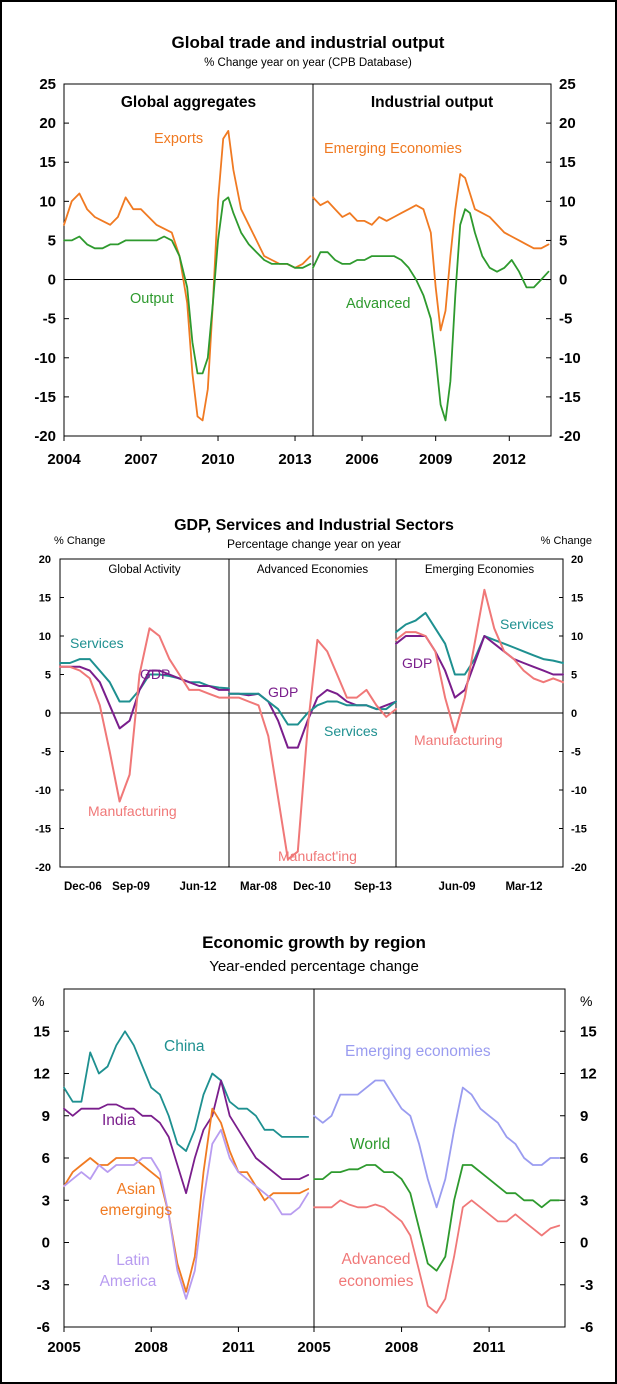 Image resolution: width=617 pixels, height=1384 pixels. Describe the element at coordinates (178, 139) in the screenshot. I see `series-annotation: Exports` at that location.